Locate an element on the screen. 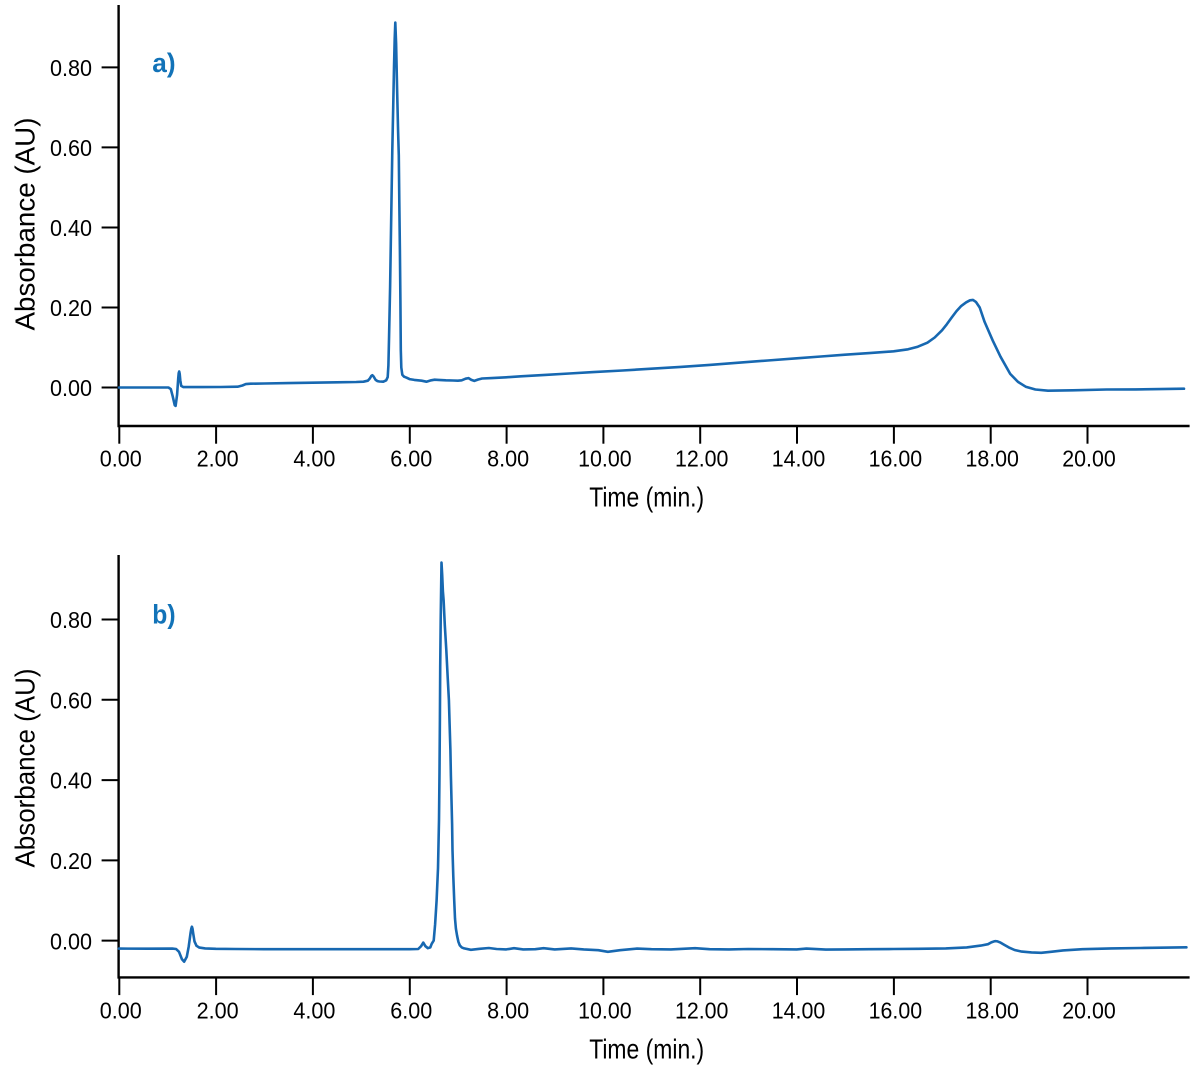  svg-text: a) is located at coordinates (163, 63).